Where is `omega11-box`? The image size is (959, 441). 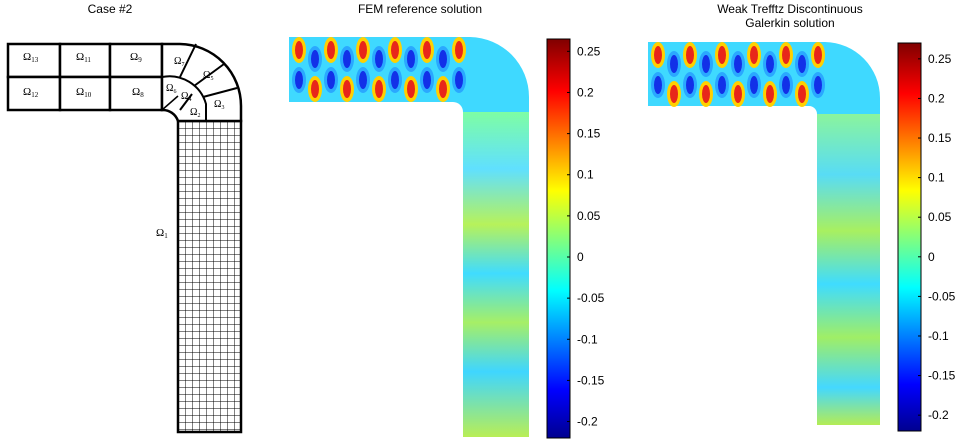
omega11-box is located at coordinates (85, 60).